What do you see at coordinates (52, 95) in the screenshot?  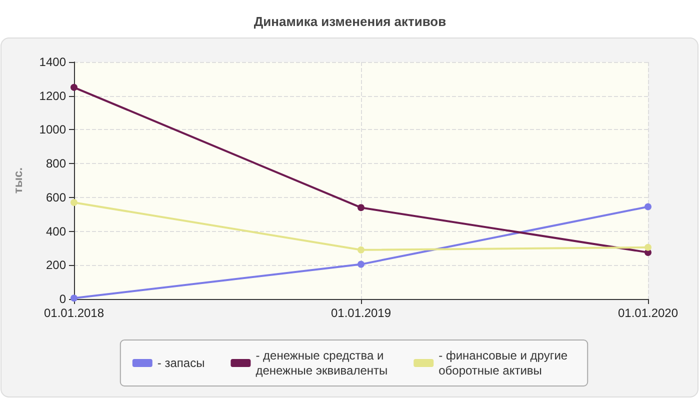 I see `y-tick-label: 1200` at bounding box center [52, 95].